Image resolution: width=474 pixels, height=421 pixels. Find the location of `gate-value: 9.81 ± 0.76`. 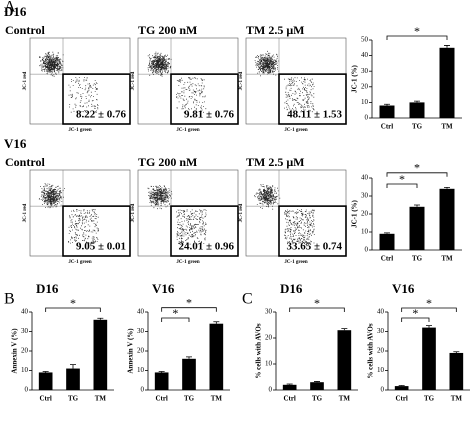

gate-value: 9.81 ± 0.76 is located at coordinates (209, 115).